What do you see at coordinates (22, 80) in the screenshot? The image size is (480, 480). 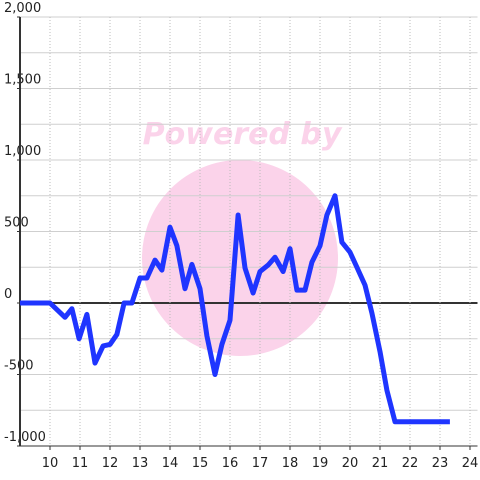 I see `y-tick-label: 1,500` at bounding box center [22, 80].